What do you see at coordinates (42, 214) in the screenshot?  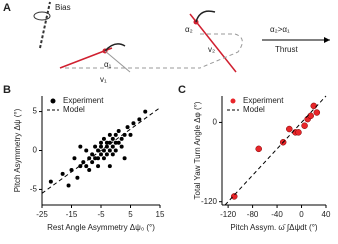 I see `x-tick-label: -25` at bounding box center [42, 214].